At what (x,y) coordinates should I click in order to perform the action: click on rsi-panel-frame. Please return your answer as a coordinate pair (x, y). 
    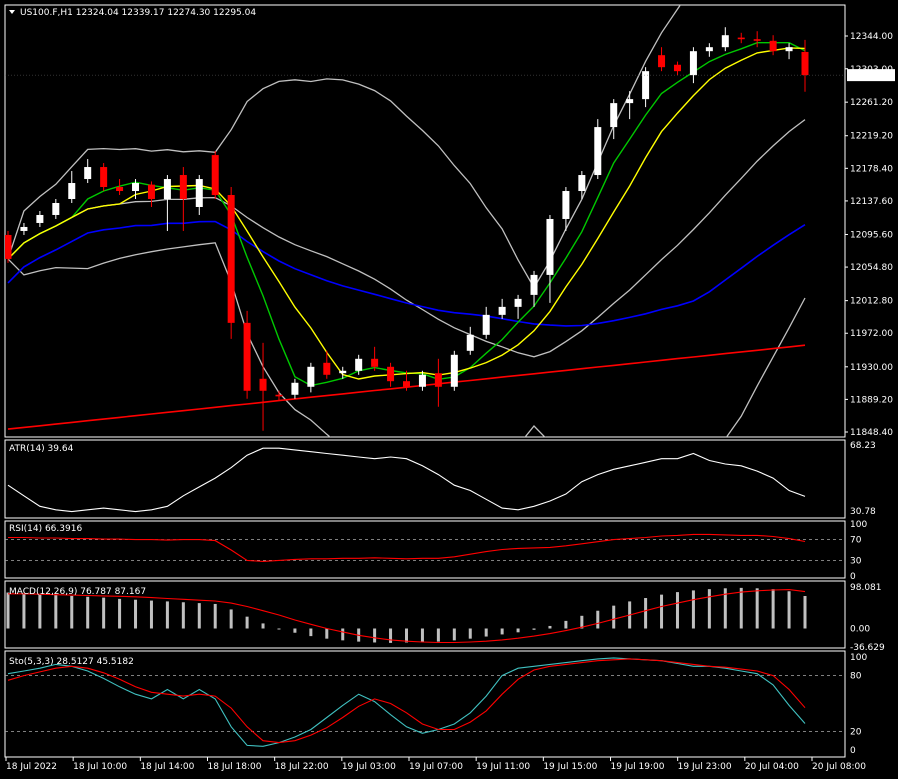
    Looking at the image, I should click on (425, 549).